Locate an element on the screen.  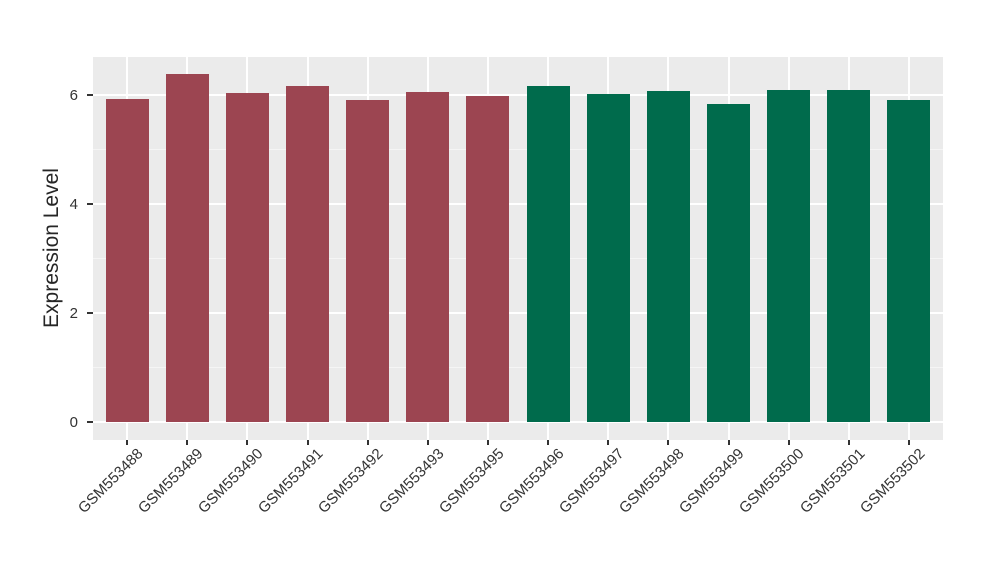
minor-gridline-y5 is located at coordinates (518, 149).